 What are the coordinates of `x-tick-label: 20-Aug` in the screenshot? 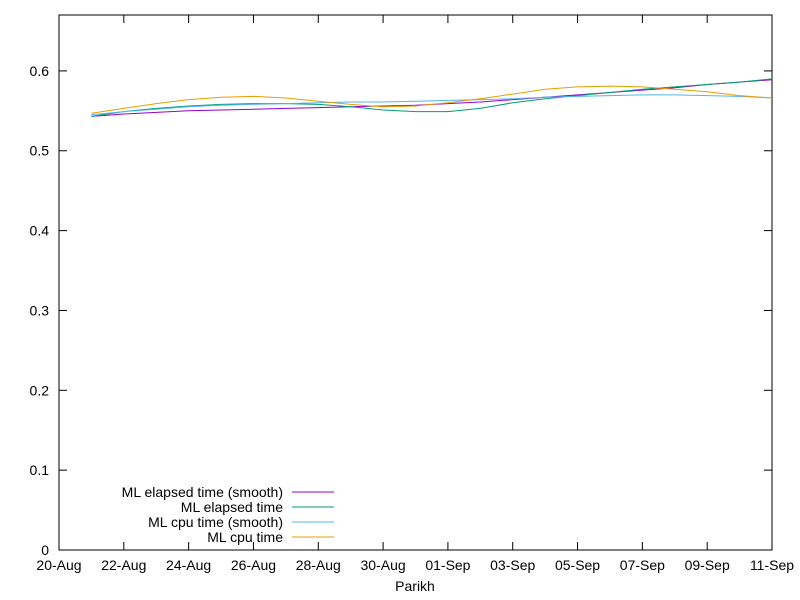 It's located at (58, 565).